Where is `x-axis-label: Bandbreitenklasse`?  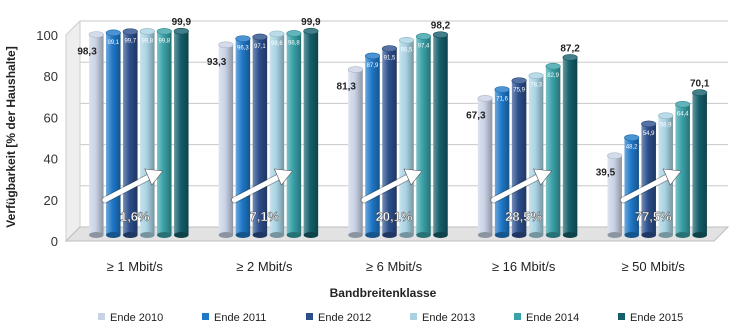 x-axis-label: Bandbreitenklasse is located at coordinates (383, 293).